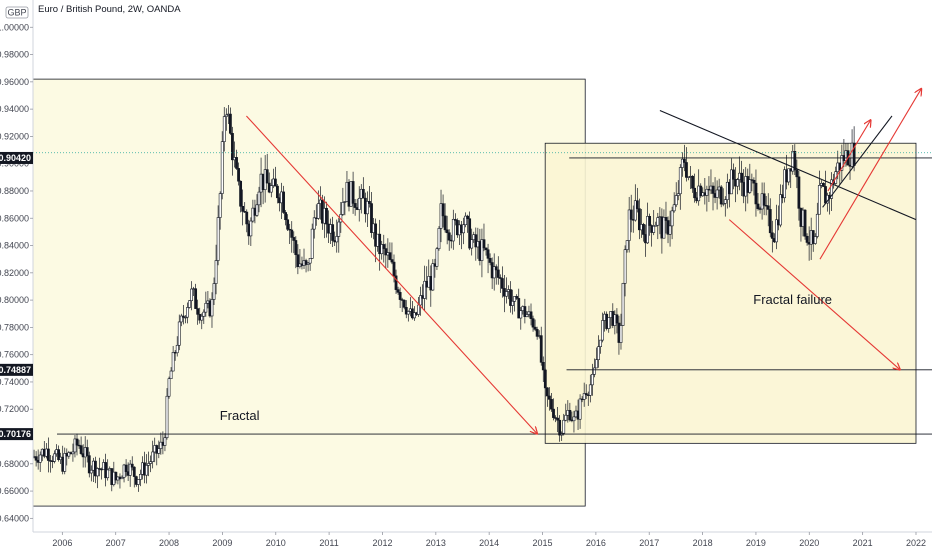 Image resolution: width=932 pixels, height=550 pixels. What do you see at coordinates (14, 109) in the screenshot?
I see `y-tick-label-15: 0.94000` at bounding box center [14, 109].